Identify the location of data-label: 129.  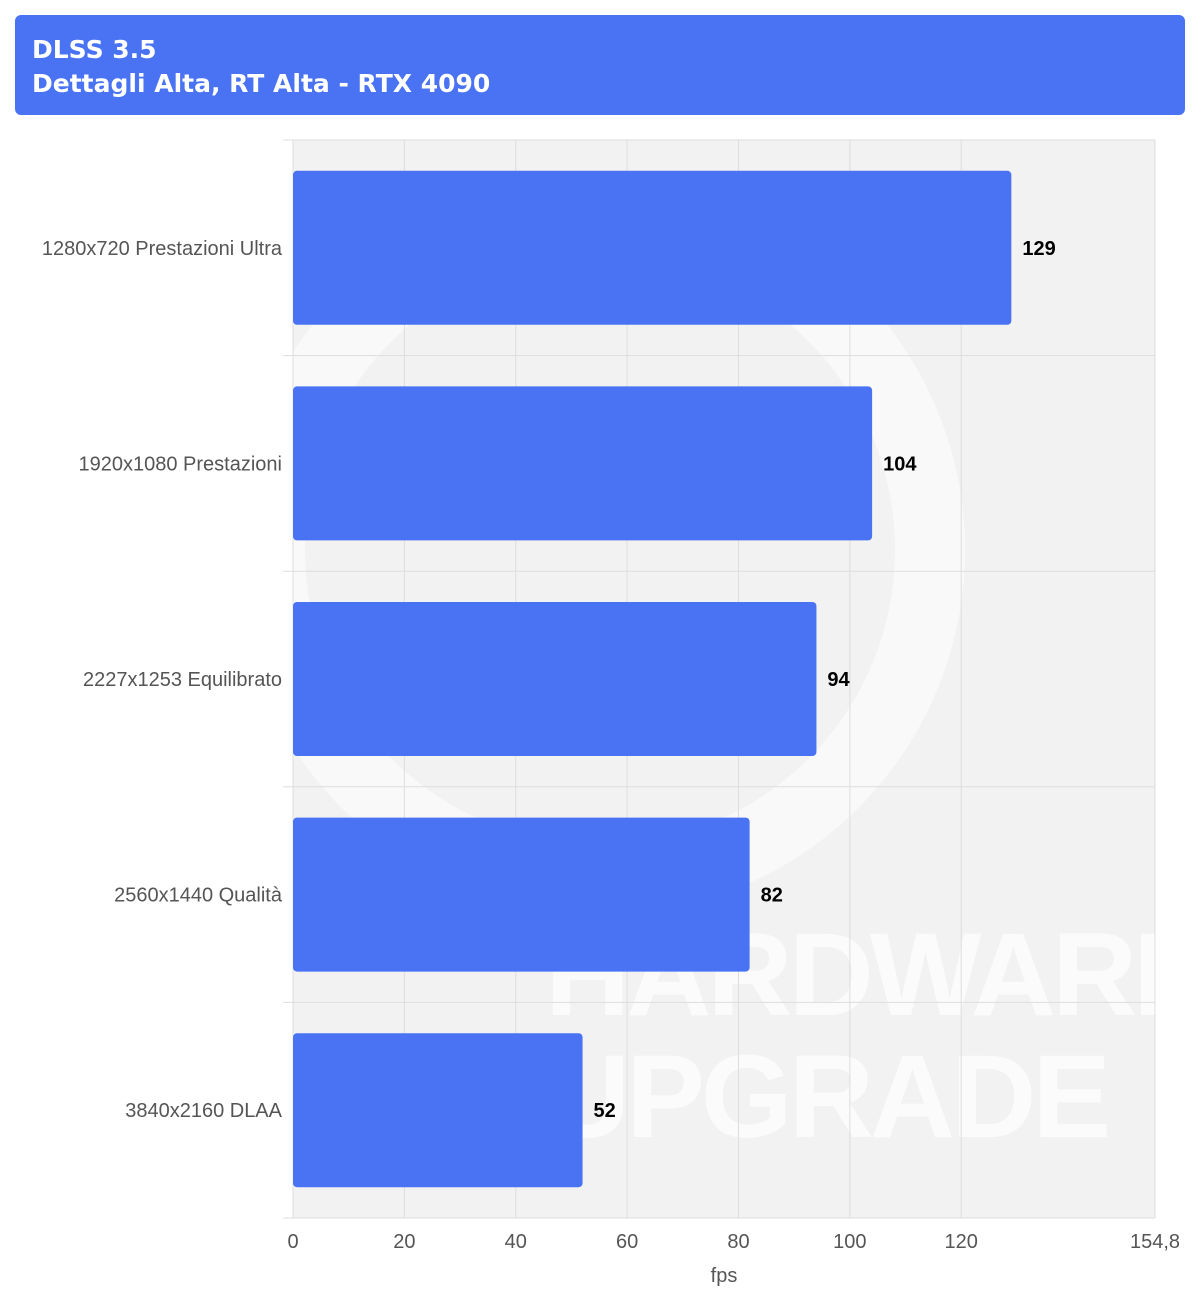
(1038, 249).